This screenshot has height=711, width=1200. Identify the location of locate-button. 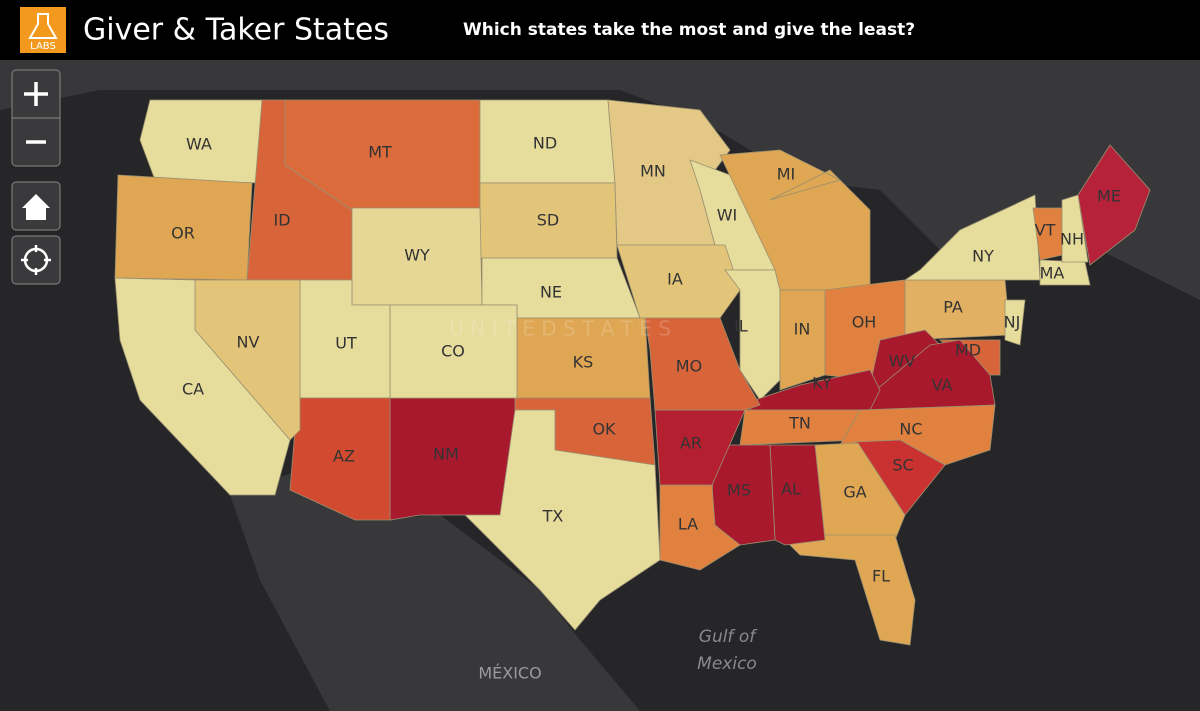
(36, 260).